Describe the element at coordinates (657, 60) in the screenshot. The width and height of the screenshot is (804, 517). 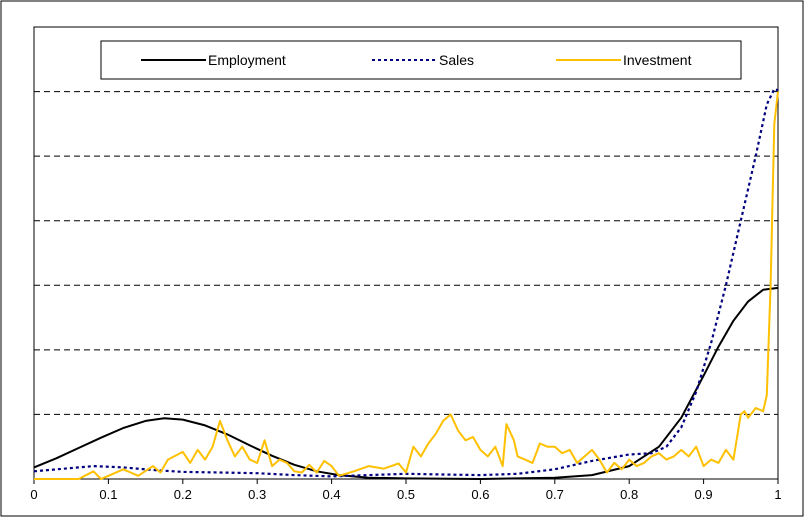
I see `legend-label-investment: Investment` at that location.